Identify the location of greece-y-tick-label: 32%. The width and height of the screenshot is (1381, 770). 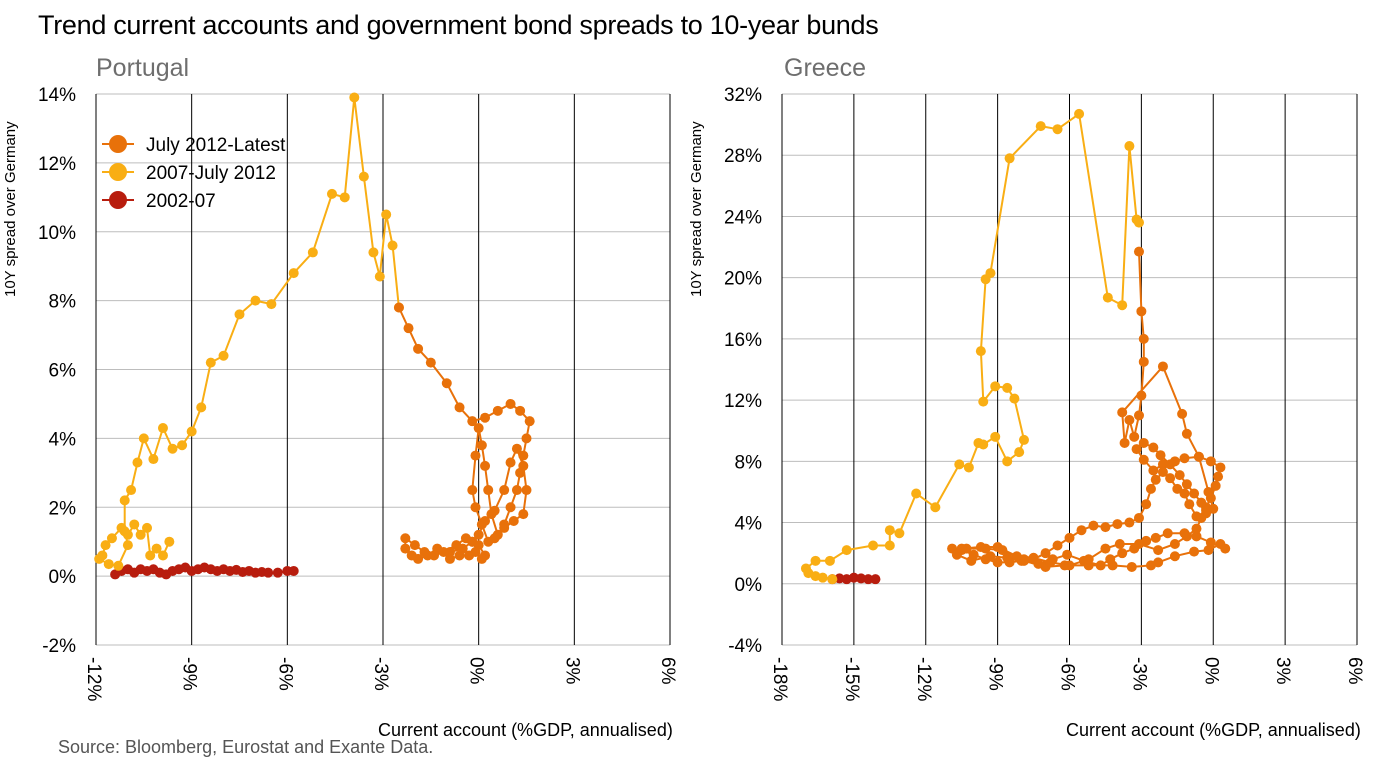
(743, 95).